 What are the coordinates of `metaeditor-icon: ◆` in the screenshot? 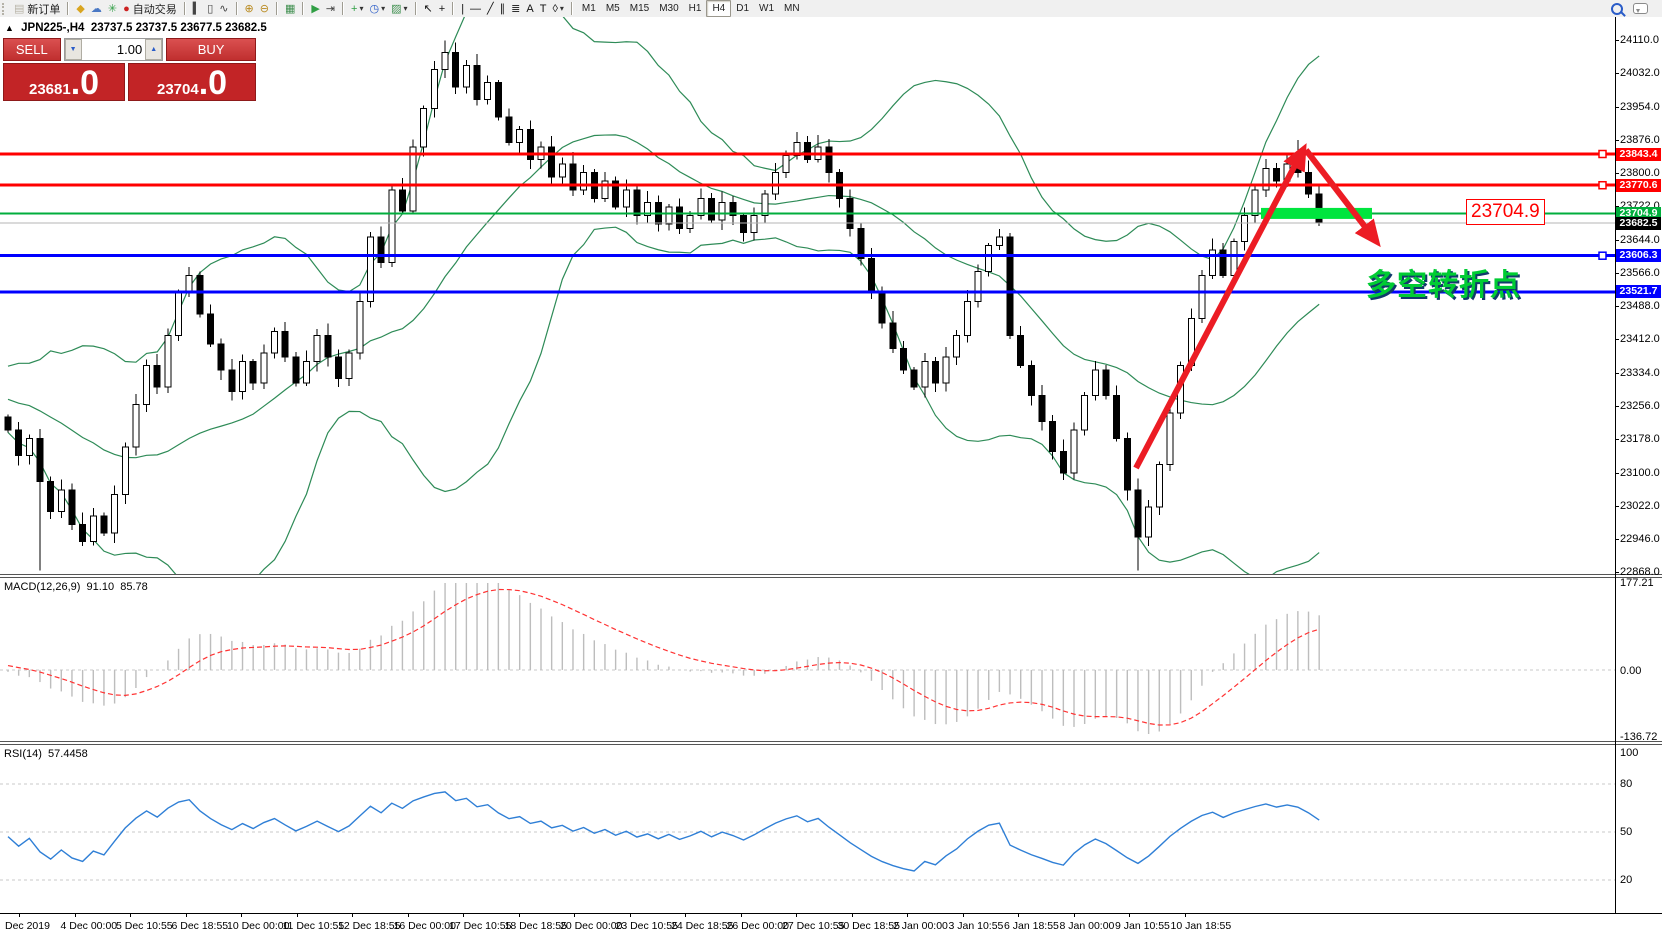 It's located at (80, 9).